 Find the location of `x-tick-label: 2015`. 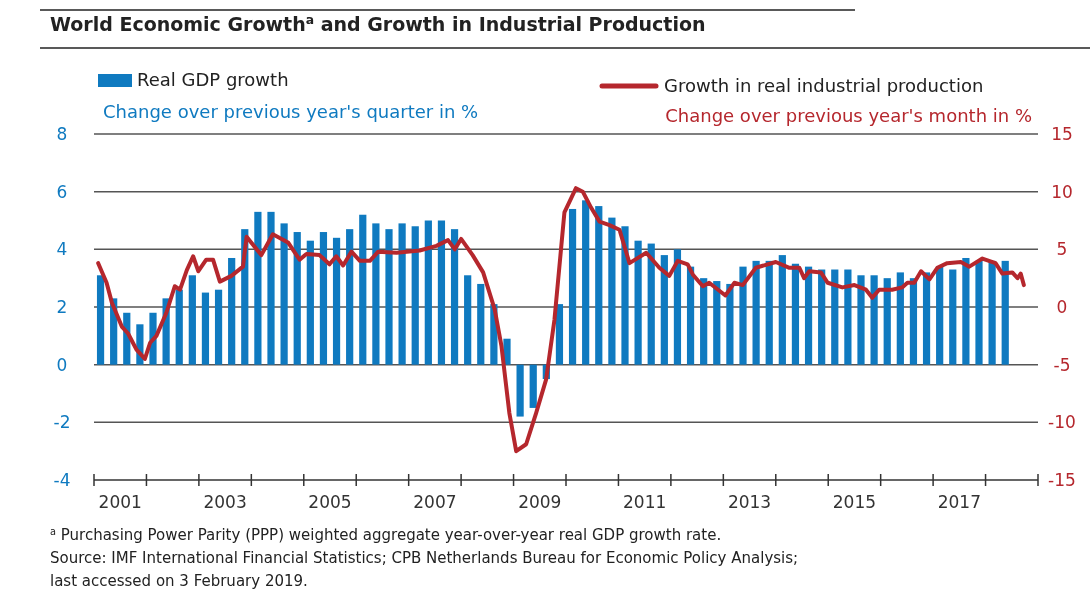

x-tick-label: 2015 is located at coordinates (854, 502).